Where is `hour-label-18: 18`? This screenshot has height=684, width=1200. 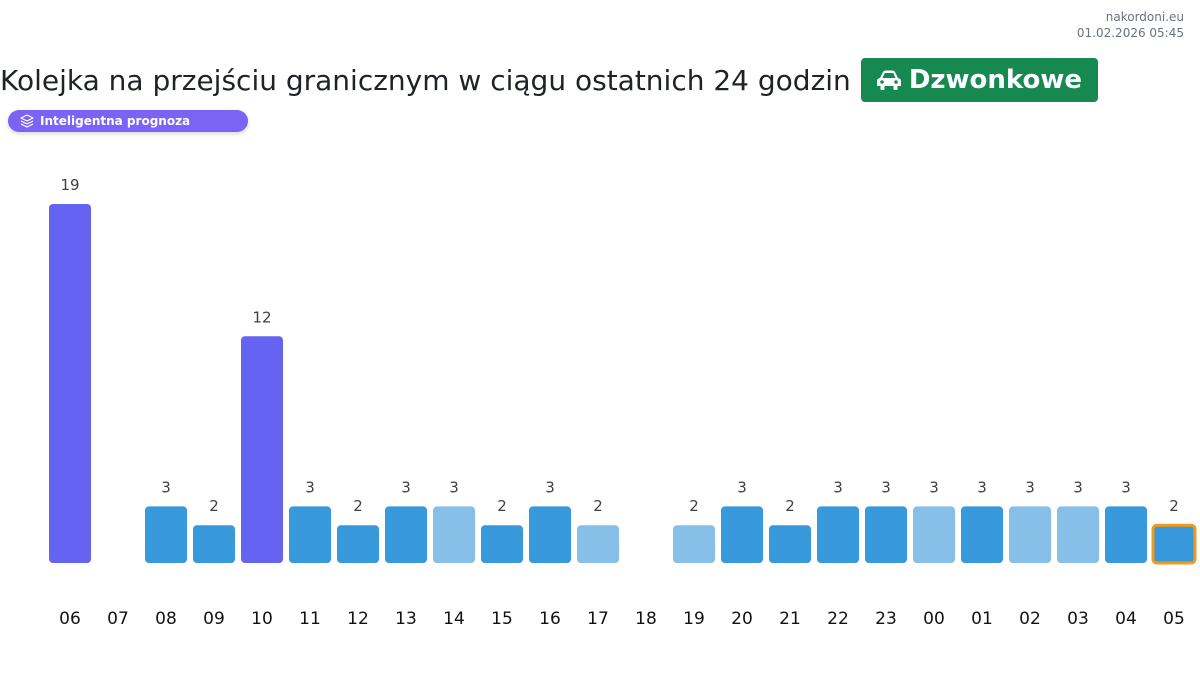
hour-label-18: 18 is located at coordinates (646, 619).